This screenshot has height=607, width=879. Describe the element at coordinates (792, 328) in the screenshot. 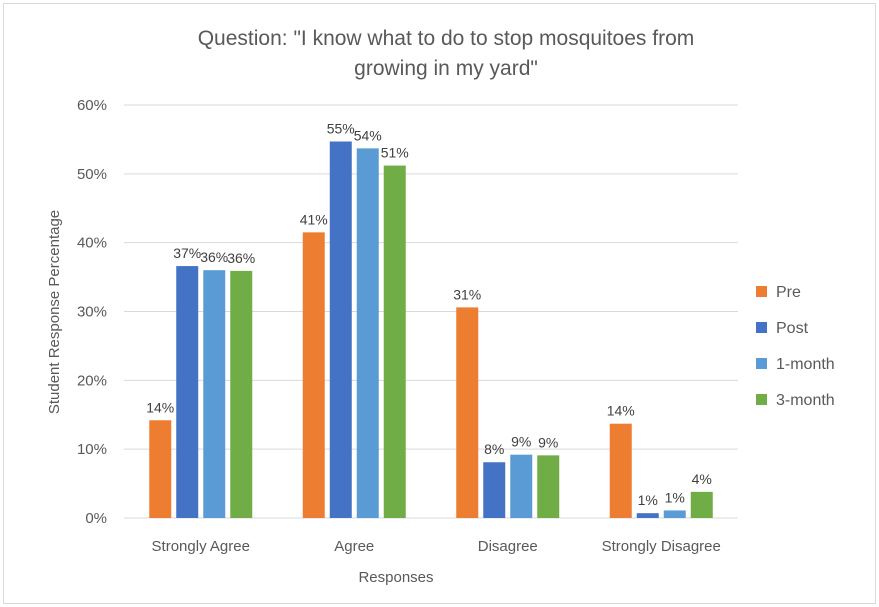

I see `legend-entry: Post` at that location.